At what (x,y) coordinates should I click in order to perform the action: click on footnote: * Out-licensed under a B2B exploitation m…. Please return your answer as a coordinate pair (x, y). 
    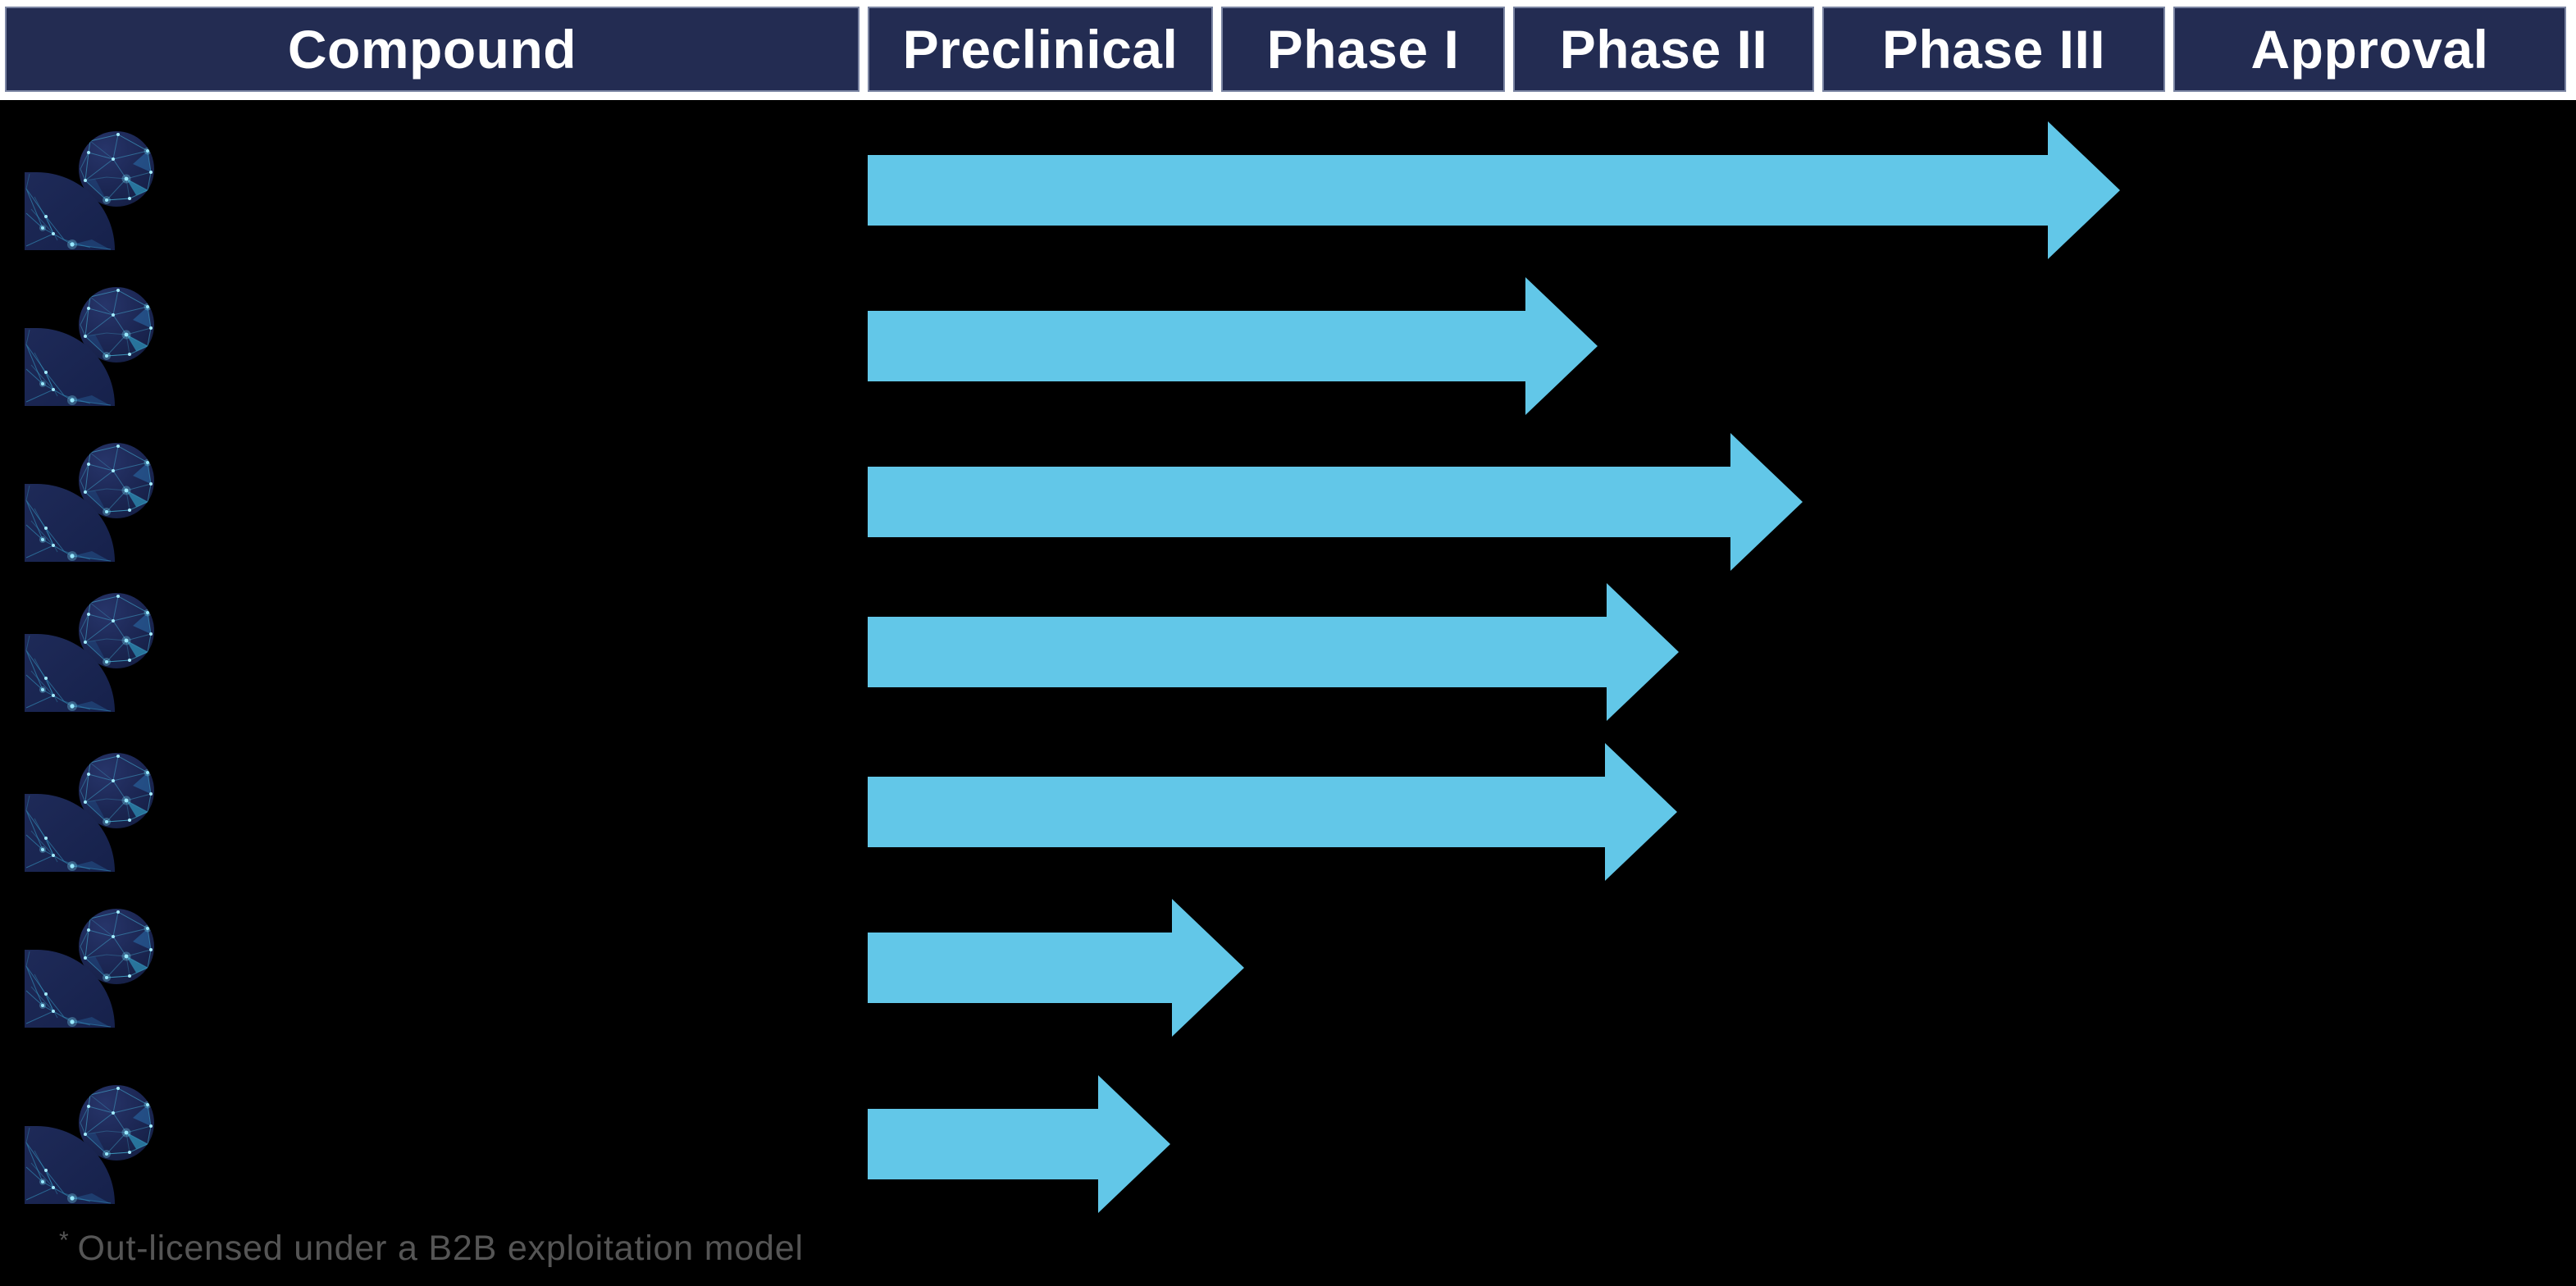
    Looking at the image, I should click on (431, 1248).